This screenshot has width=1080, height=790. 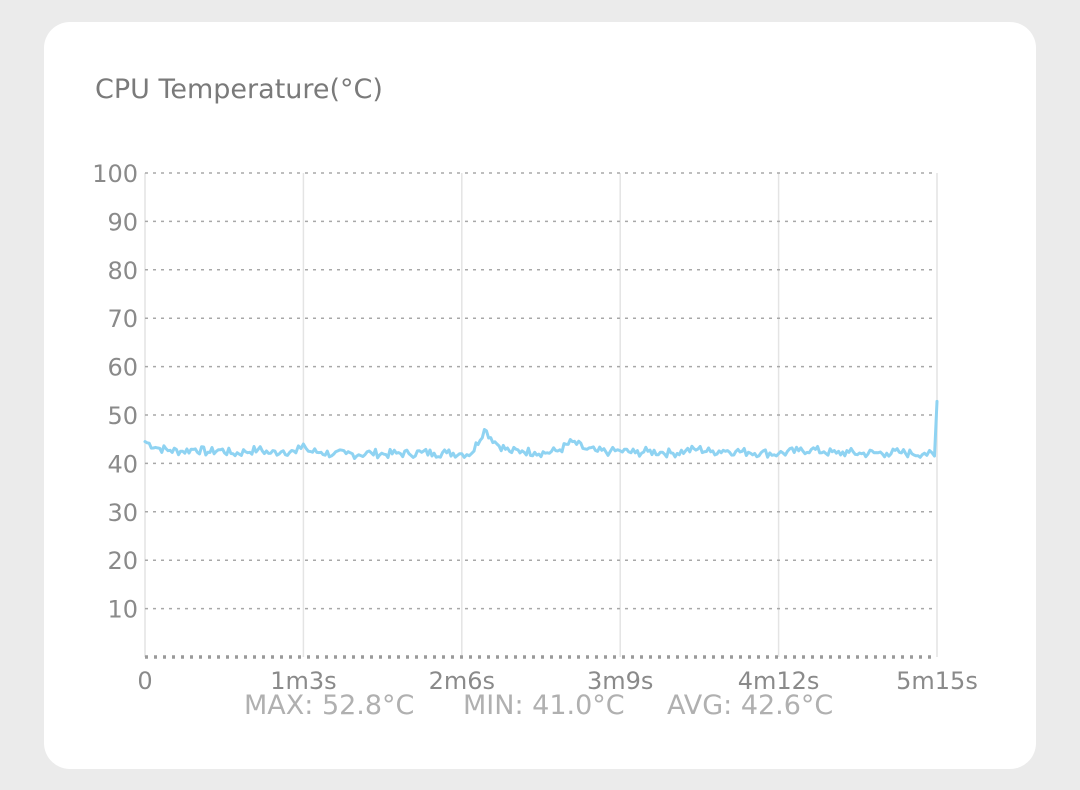 I want to click on x-tick-label: 4m12s, so click(x=779, y=681).